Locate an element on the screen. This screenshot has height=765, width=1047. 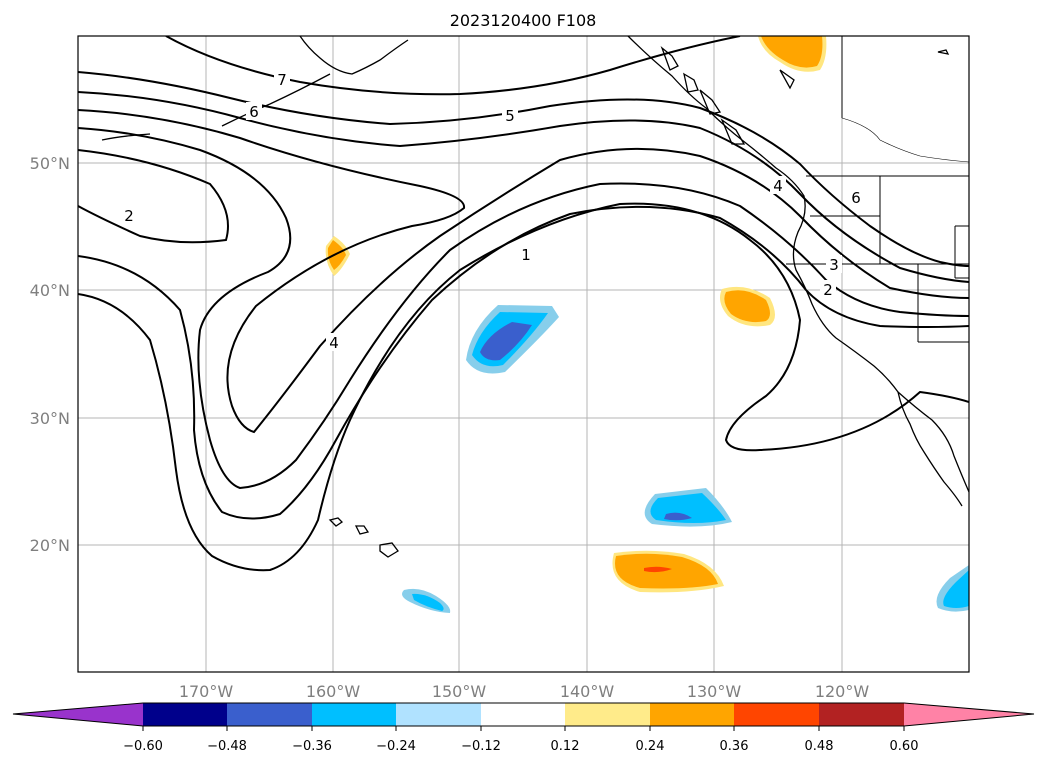
coastline-baja-california is located at coordinates (930, 449).